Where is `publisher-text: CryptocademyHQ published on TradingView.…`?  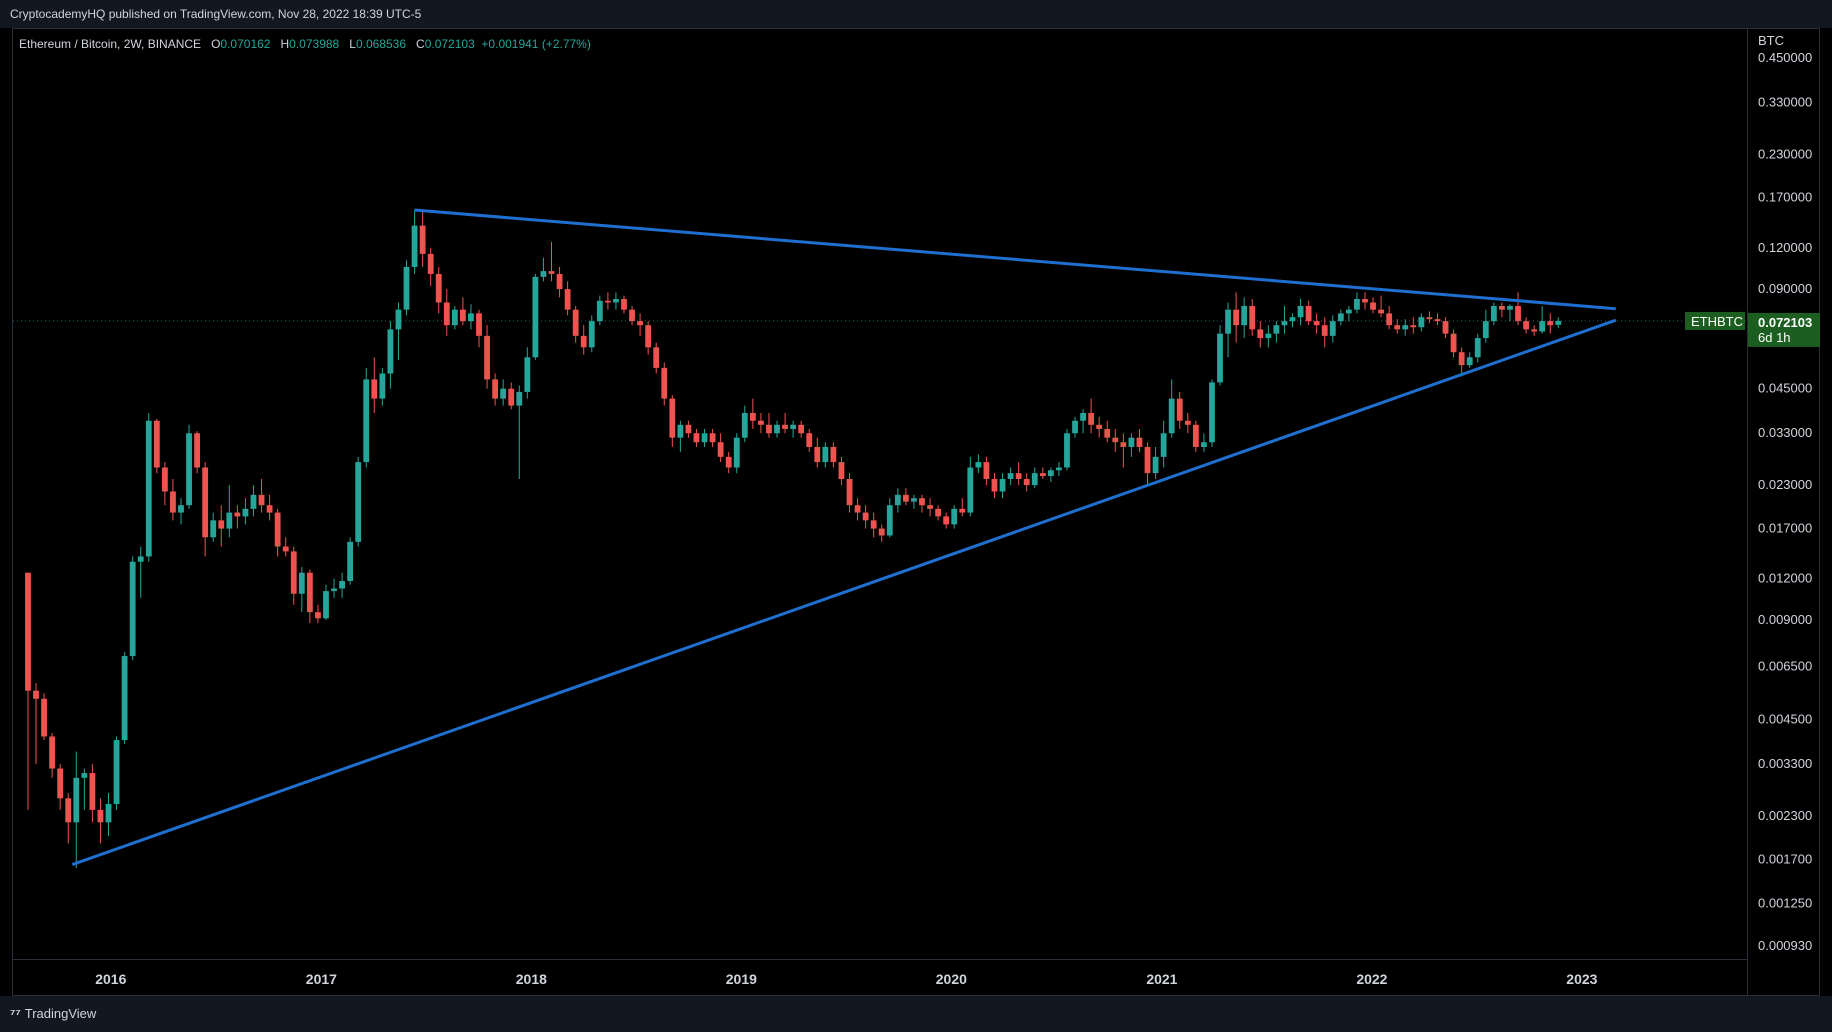
publisher-text: CryptocademyHQ published on TradingView.… is located at coordinates (216, 14).